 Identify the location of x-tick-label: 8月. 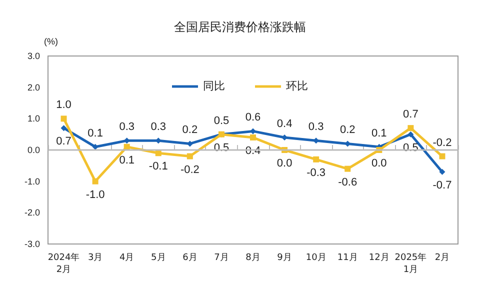
(253, 258).